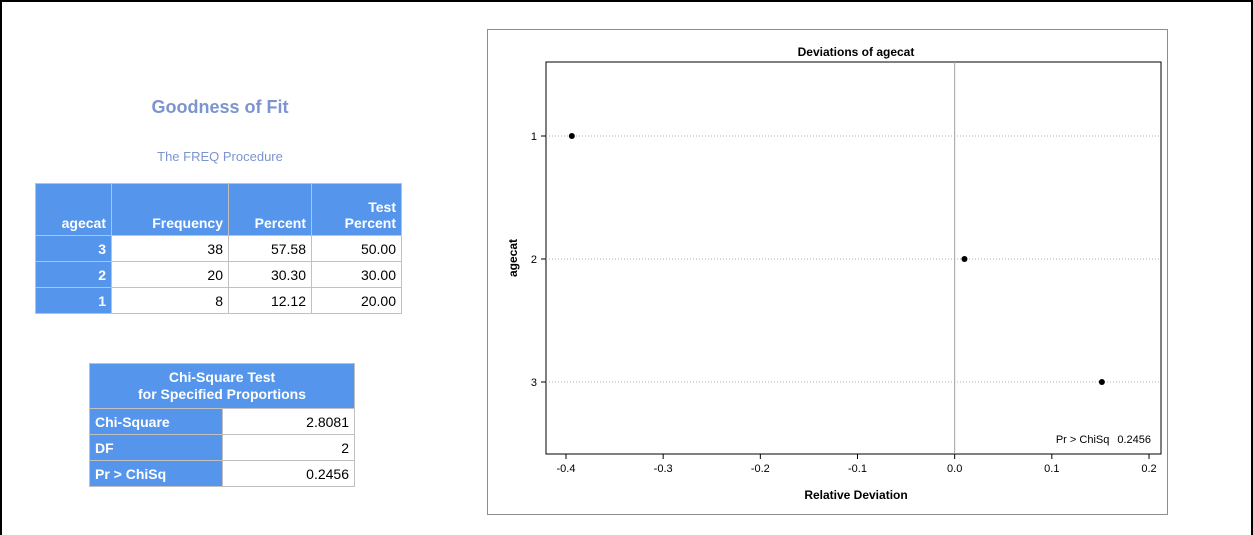 The width and height of the screenshot is (1253, 535). I want to click on header-test-percent-line1: Test, so click(382, 207).